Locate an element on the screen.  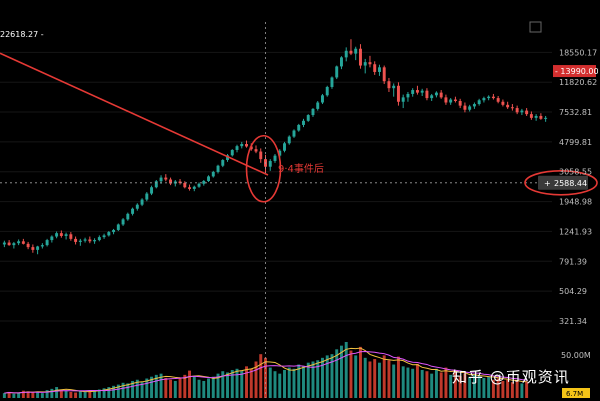
y-tick-label: 791.39 is located at coordinates (573, 261).